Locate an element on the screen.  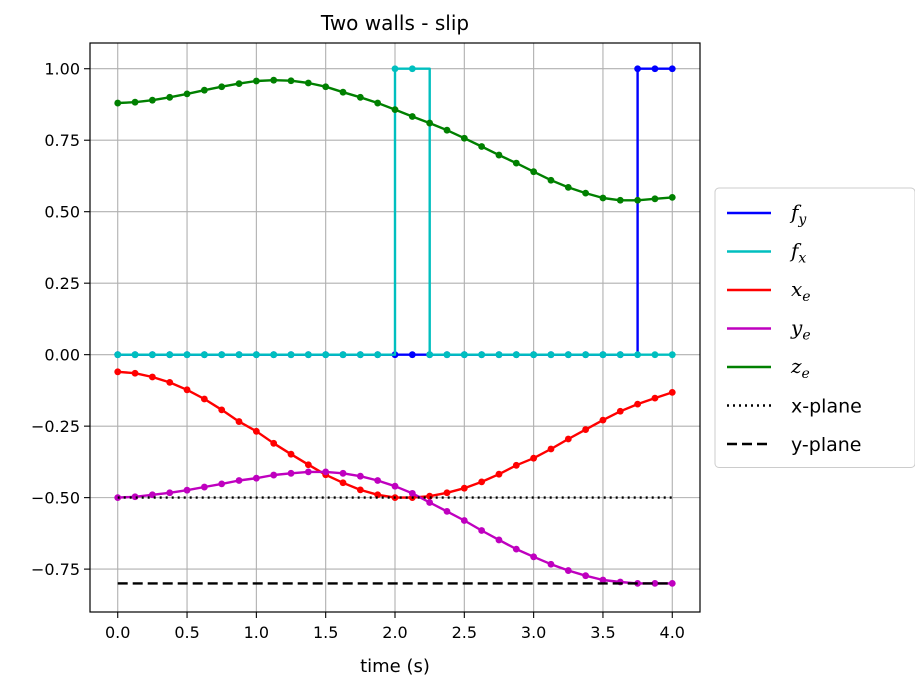
y-tick-label: 0.50 is located at coordinates (62, 212).